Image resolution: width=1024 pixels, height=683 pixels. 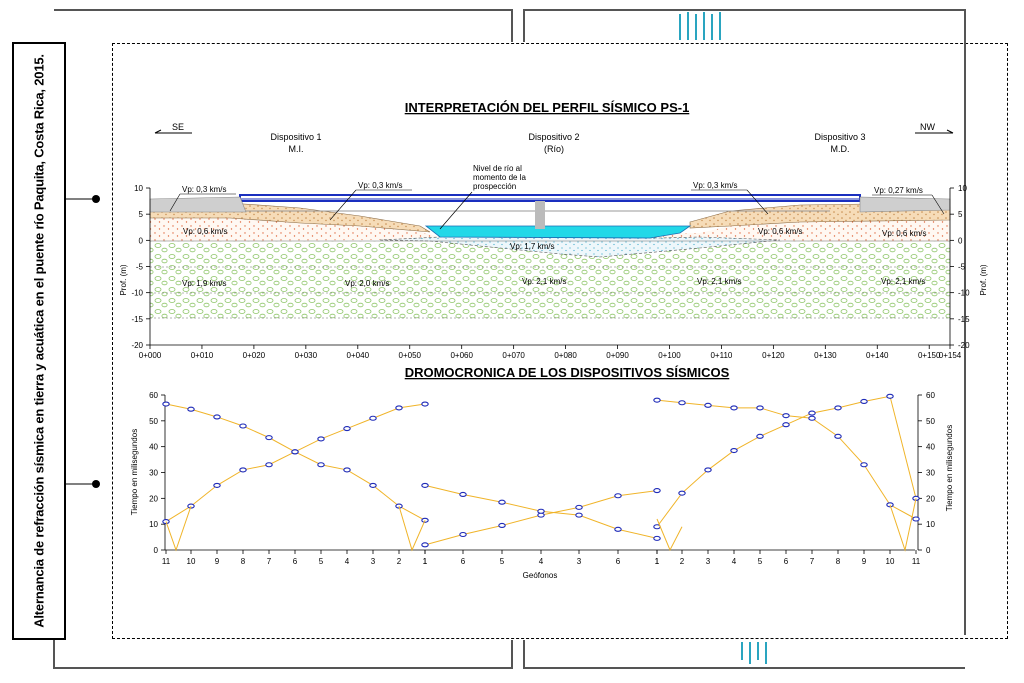 What do you see at coordinates (494, 186) in the screenshot?
I see `river-note-3: prospección` at bounding box center [494, 186].